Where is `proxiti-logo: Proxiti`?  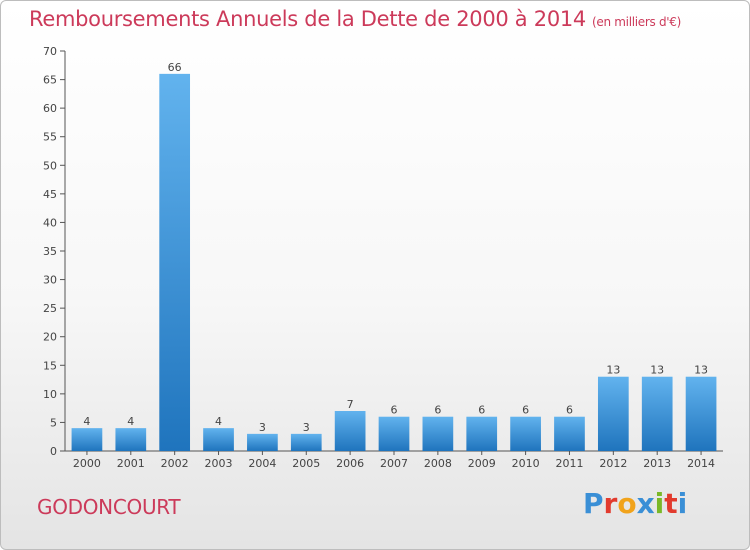 proxiti-logo: Proxiti is located at coordinates (635, 503).